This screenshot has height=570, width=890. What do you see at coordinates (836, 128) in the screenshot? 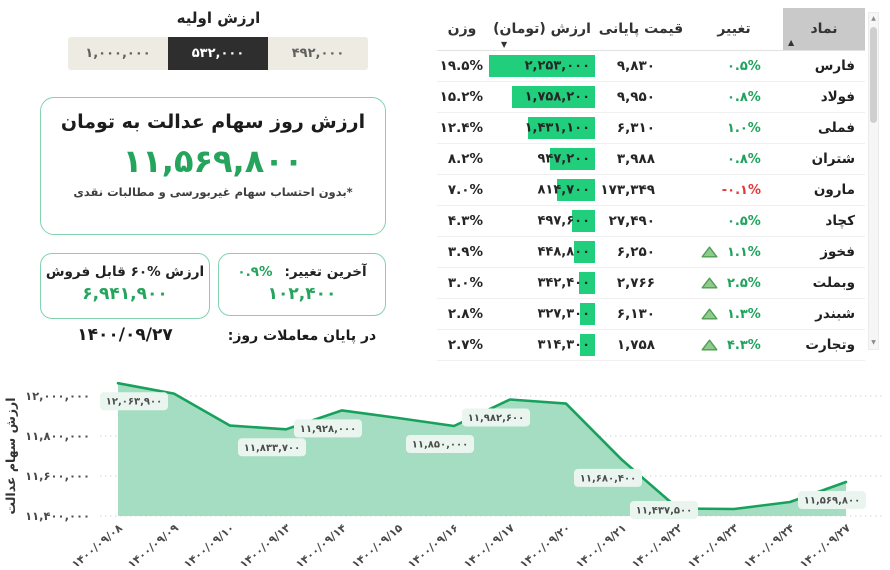
I see `stock-symbol: فملی` at bounding box center [836, 128].